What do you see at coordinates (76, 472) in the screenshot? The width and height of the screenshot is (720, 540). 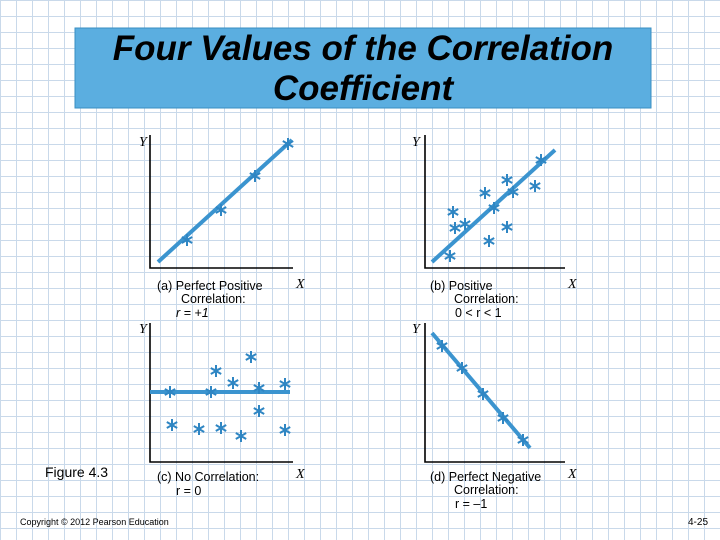 I see `figure-label: Figure 4.3` at bounding box center [76, 472].